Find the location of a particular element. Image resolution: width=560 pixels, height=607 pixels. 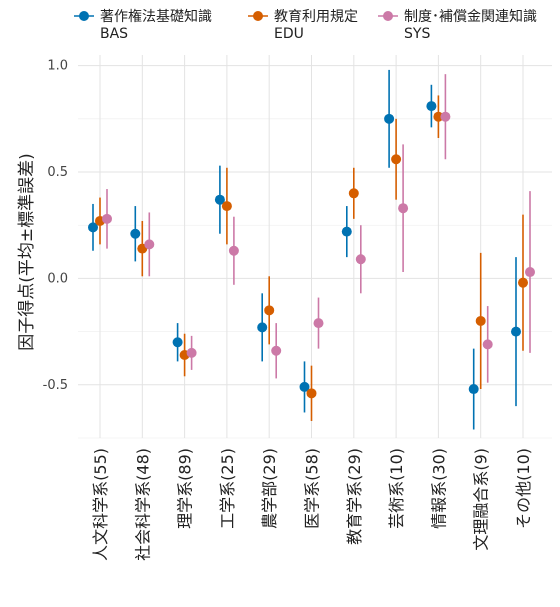

x-category-label: 農学部(29) is located at coordinates (269, 488).